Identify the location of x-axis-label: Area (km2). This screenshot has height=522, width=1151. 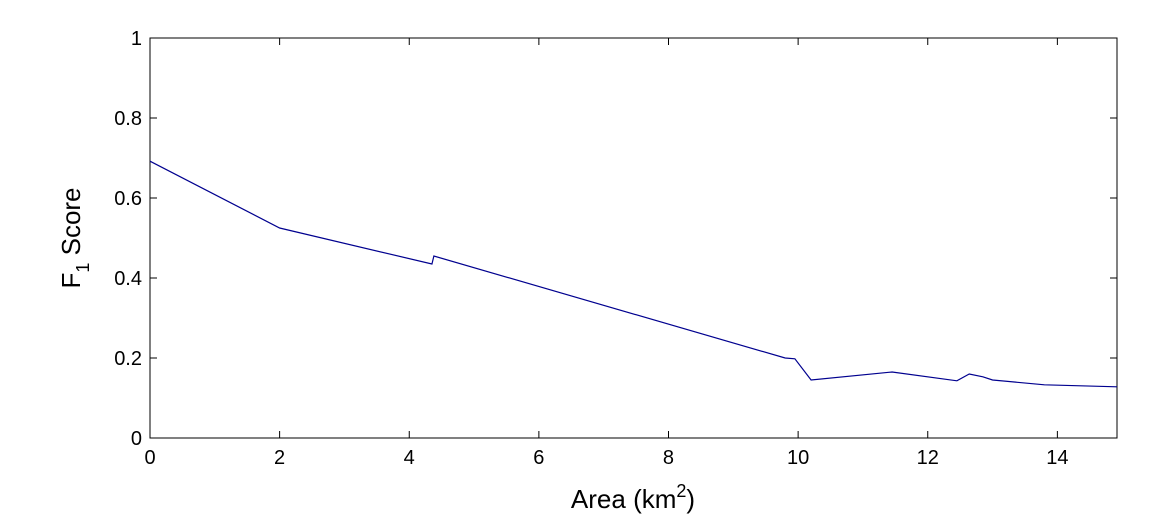
(633, 497).